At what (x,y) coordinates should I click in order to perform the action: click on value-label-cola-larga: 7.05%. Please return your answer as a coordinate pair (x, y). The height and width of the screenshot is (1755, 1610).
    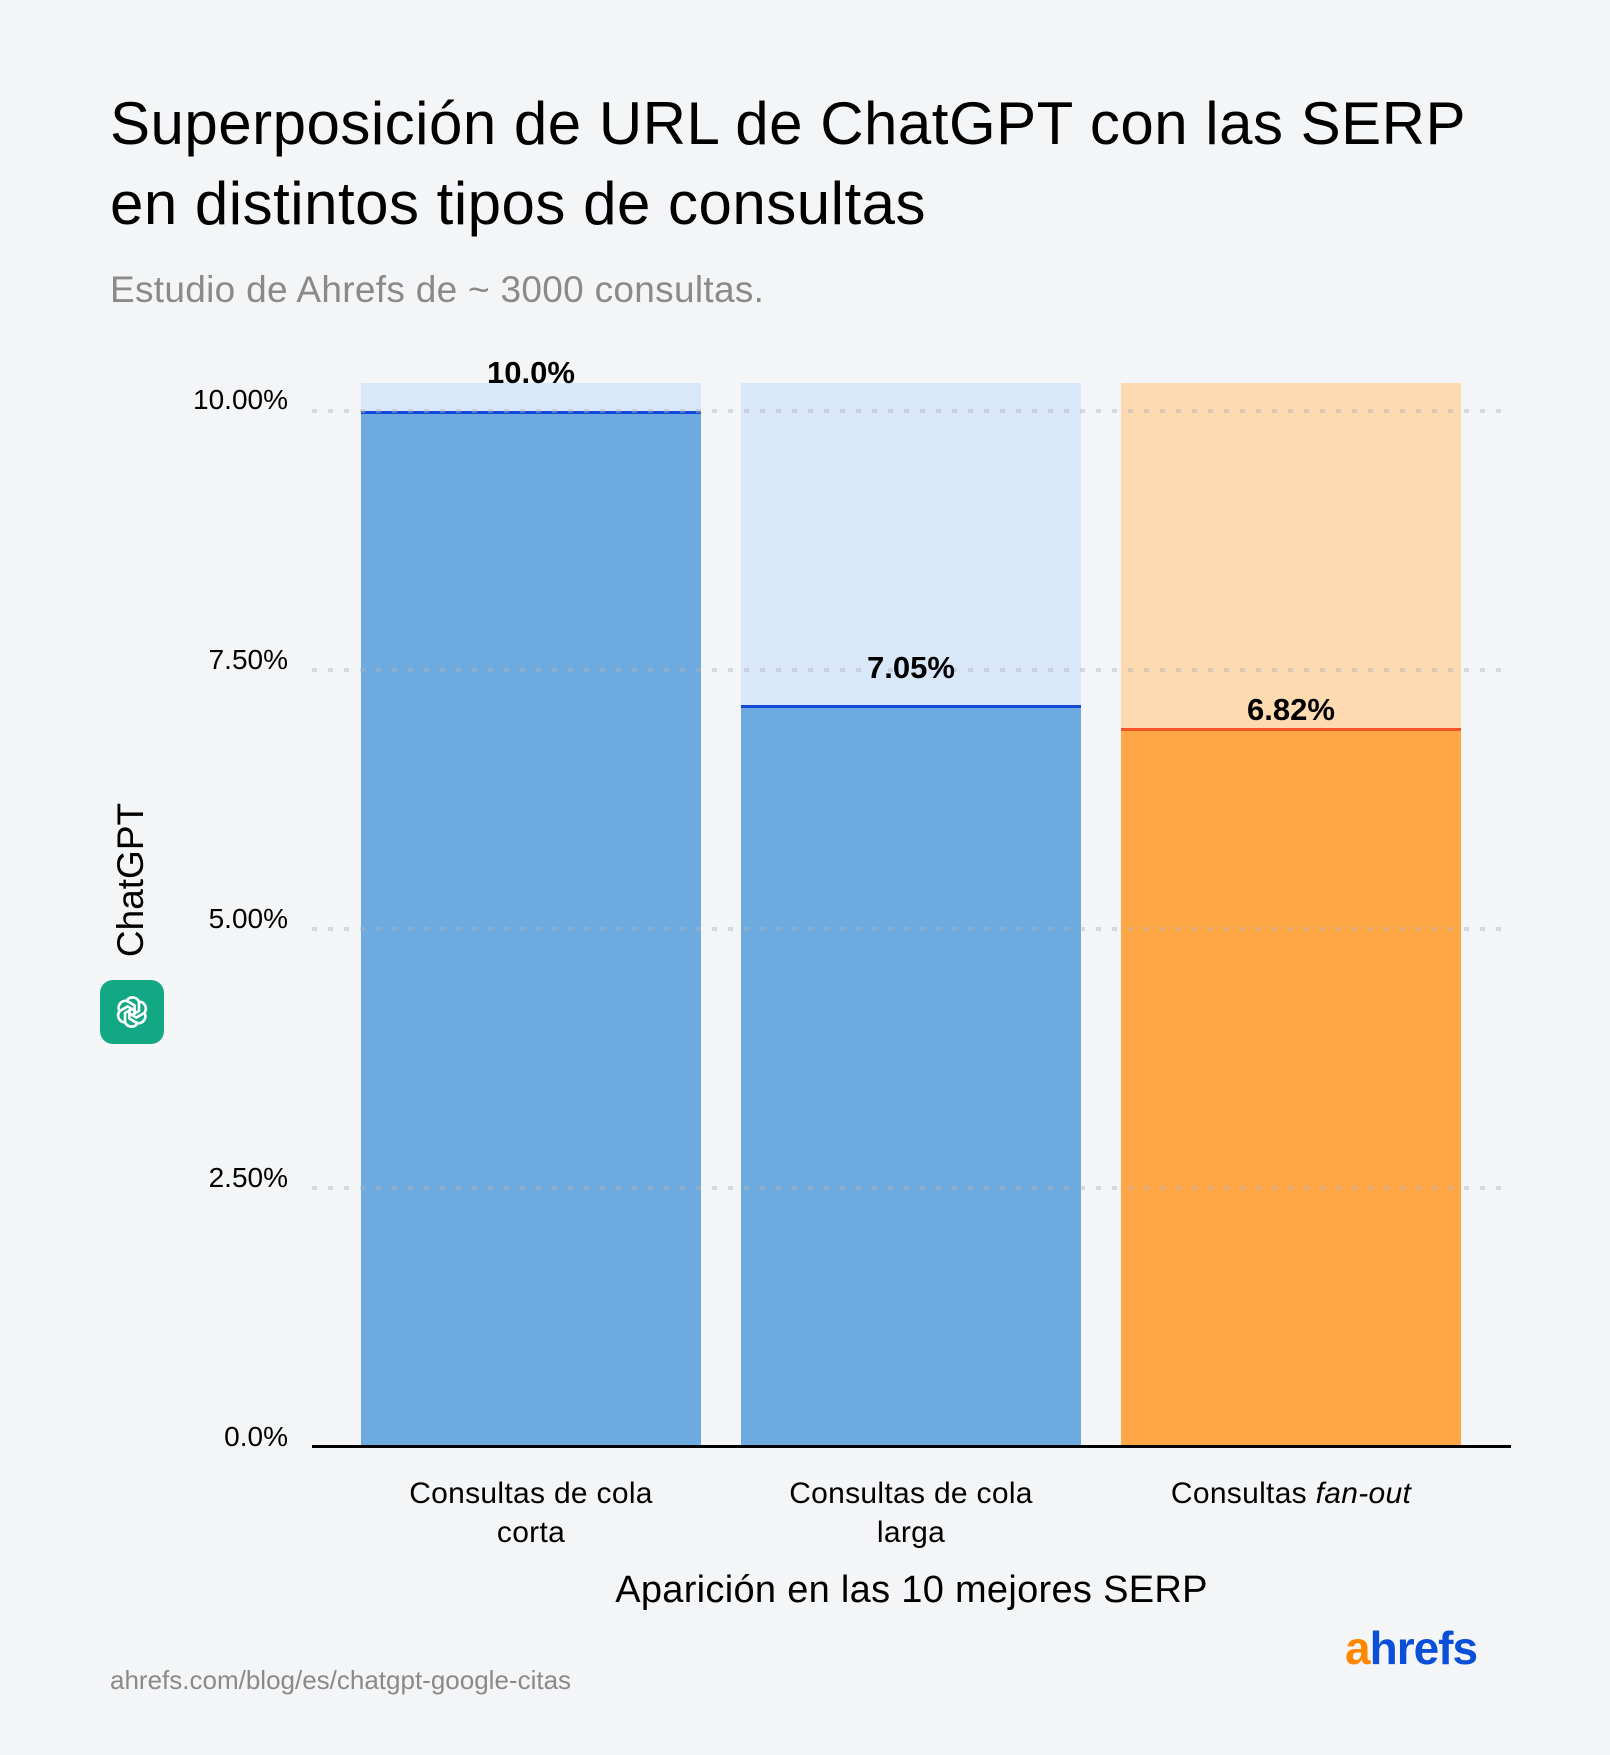
    Looking at the image, I should click on (911, 667).